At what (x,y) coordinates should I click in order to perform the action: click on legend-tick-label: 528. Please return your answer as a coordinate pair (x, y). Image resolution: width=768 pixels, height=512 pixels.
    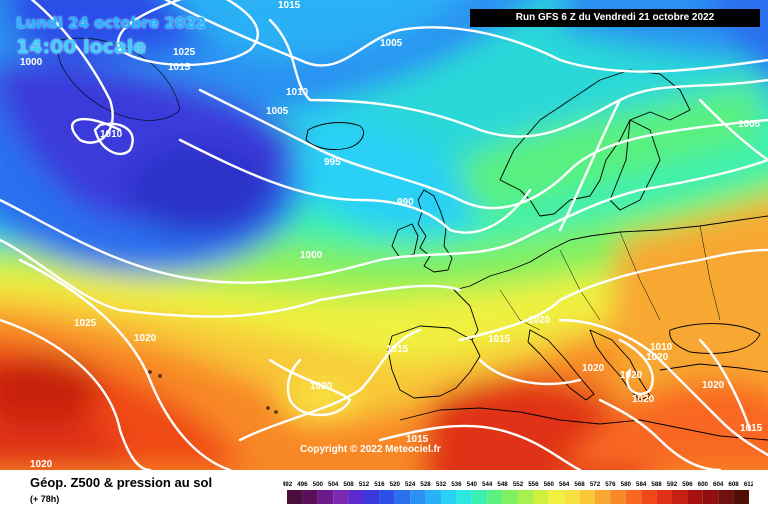
    Looking at the image, I should click on (425, 484).